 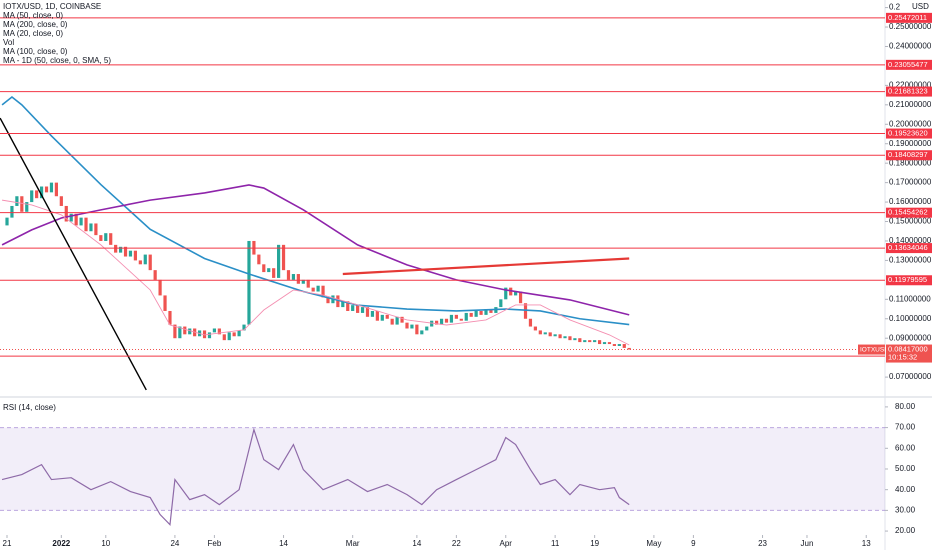 I want to click on last-price-label: 0.08417000, so click(x=908, y=349).